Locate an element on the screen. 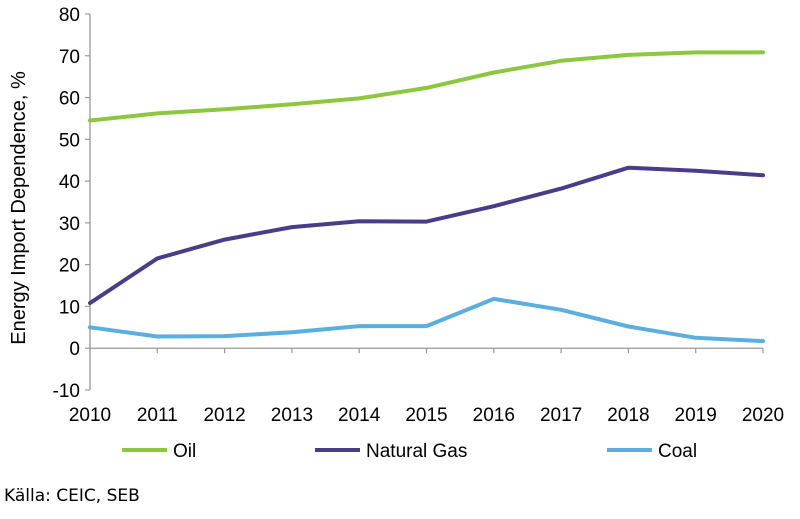  y-tick-label: 80 is located at coordinates (69, 15).